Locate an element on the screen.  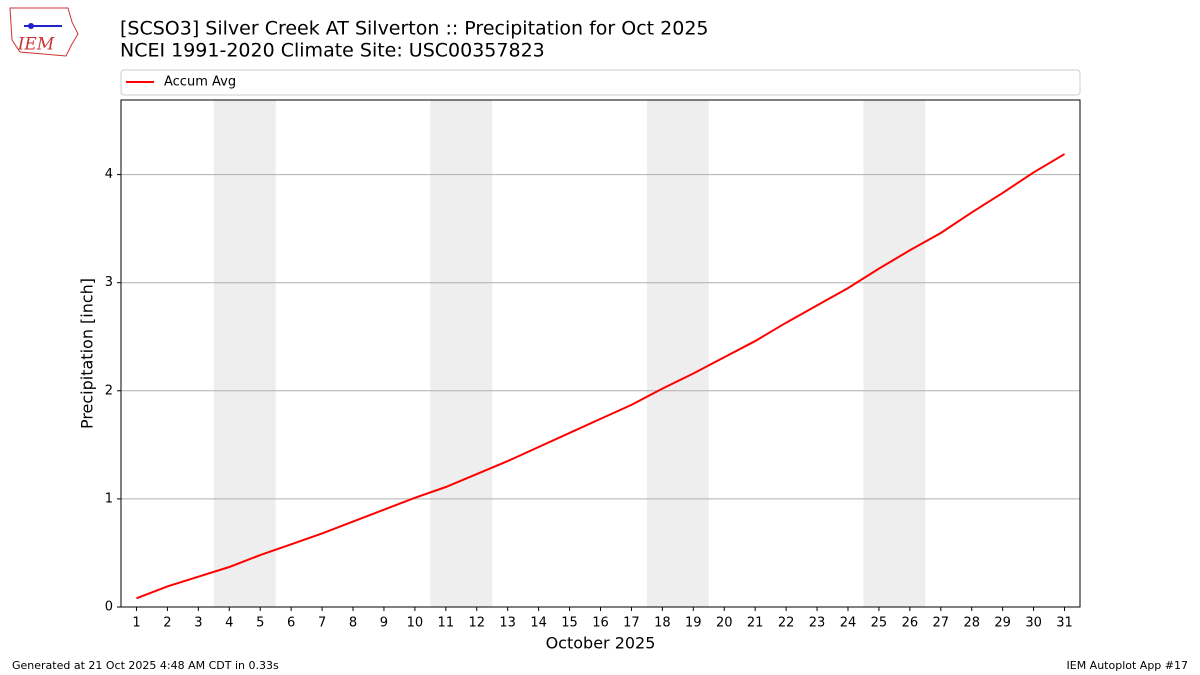
x-tick-label: 17 is located at coordinates (631, 623).